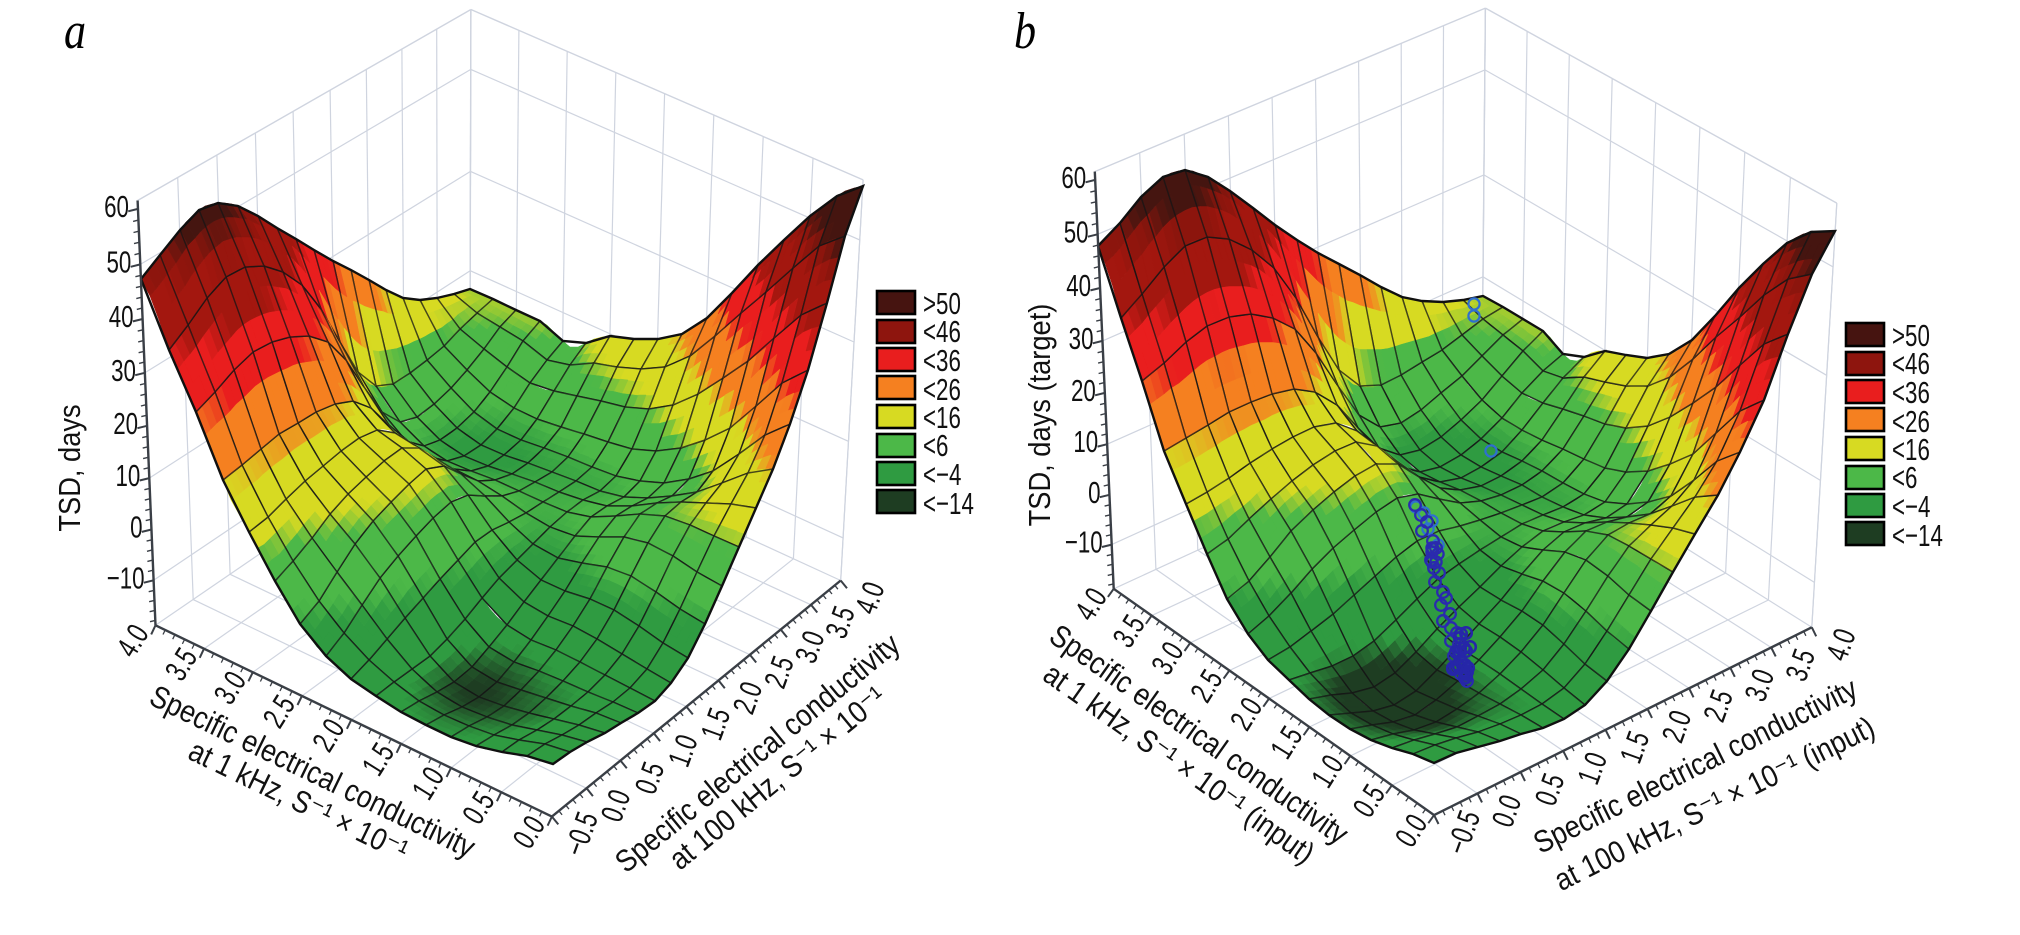  I want to click on svg-text: TSD, days, so click(70, 467).